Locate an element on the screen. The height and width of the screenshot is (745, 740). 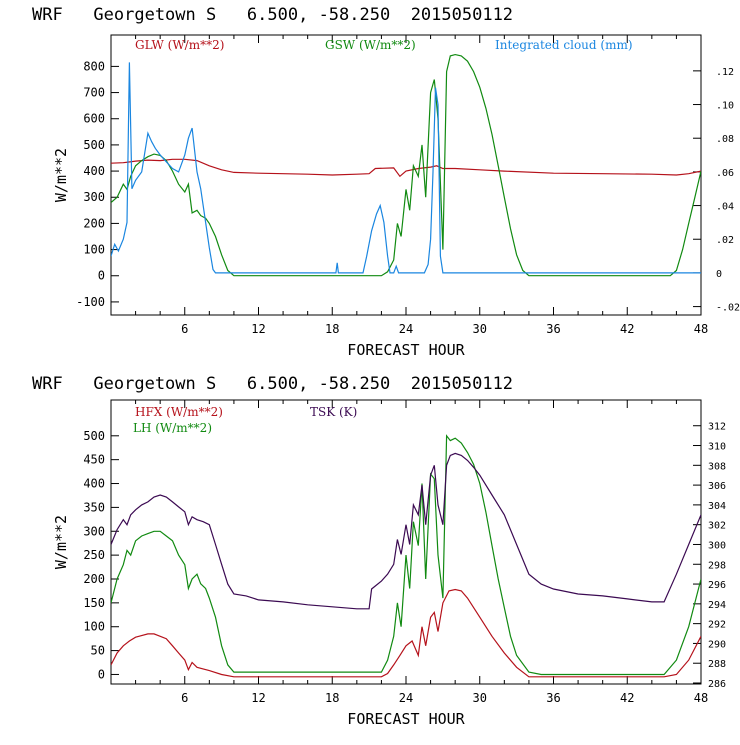
y2-tick-label: .12 is located at coordinates (725, 72).